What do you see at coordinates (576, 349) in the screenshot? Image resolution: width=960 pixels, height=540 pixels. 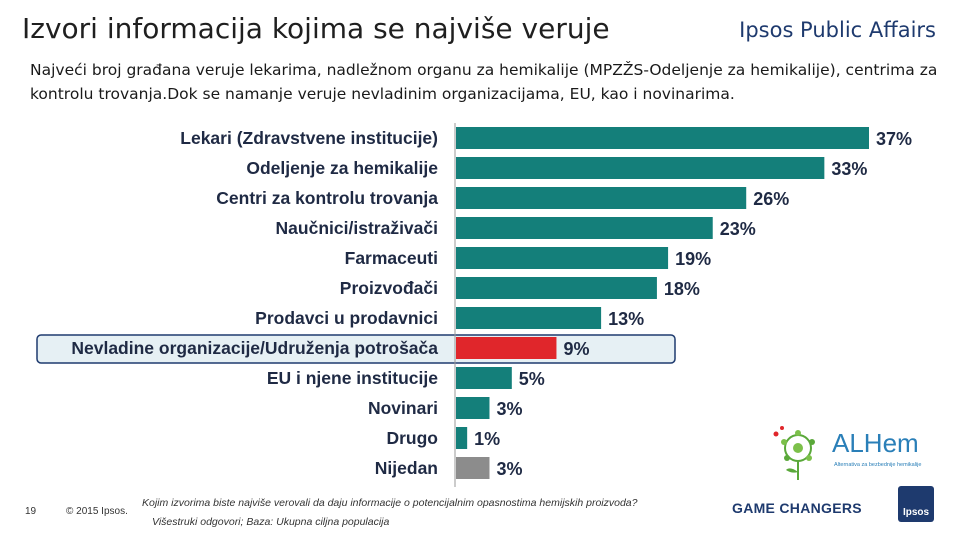 I see `value-label-7: 9%` at bounding box center [576, 349].